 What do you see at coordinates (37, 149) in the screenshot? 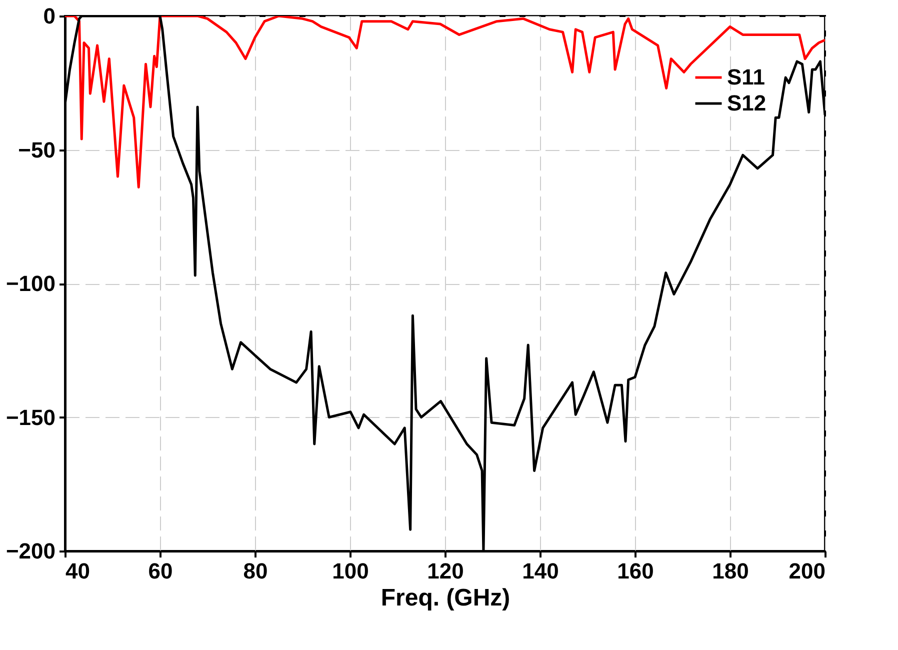
I see `y-tick-label: −50` at bounding box center [37, 149].